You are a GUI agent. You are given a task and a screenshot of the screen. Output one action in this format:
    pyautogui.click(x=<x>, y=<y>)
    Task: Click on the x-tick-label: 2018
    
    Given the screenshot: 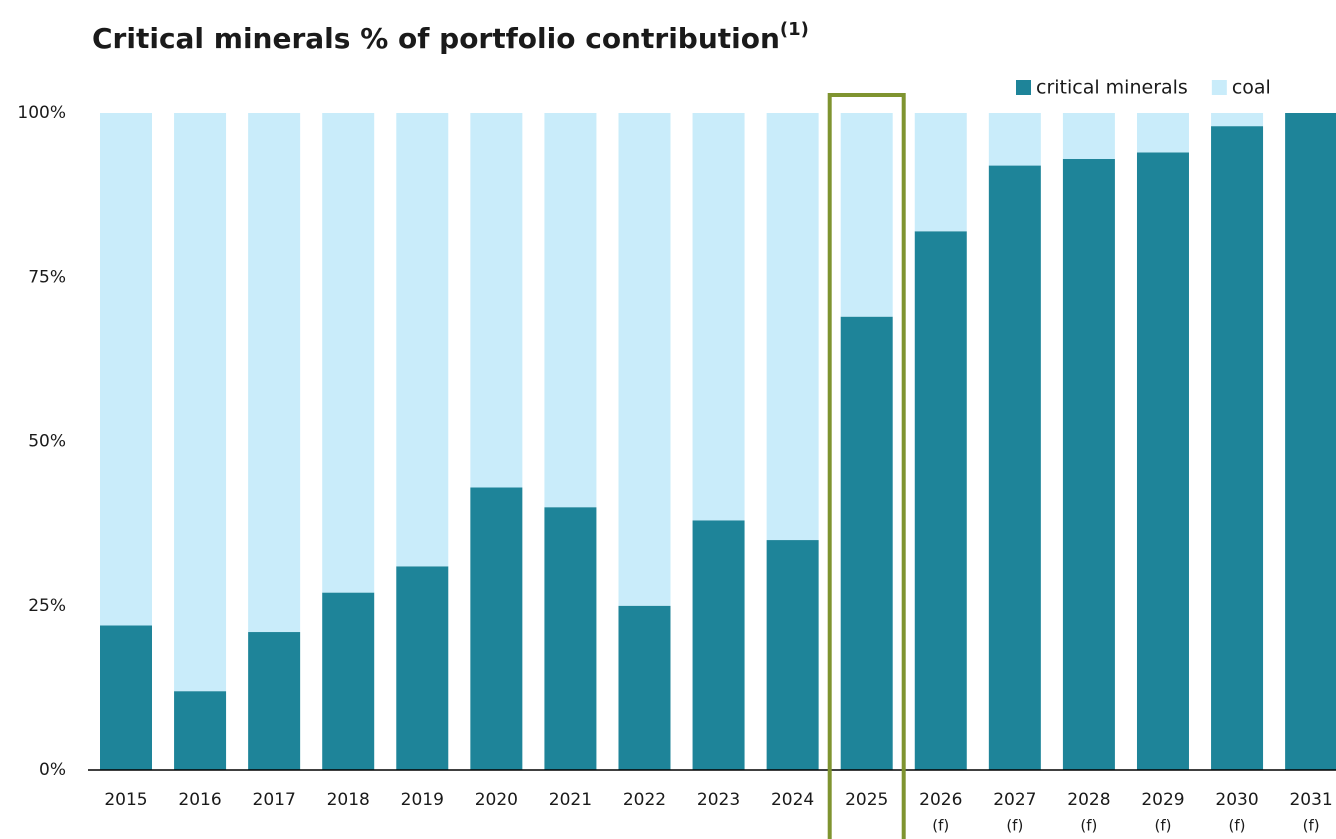 What is the action you would take?
    pyautogui.click(x=348, y=800)
    